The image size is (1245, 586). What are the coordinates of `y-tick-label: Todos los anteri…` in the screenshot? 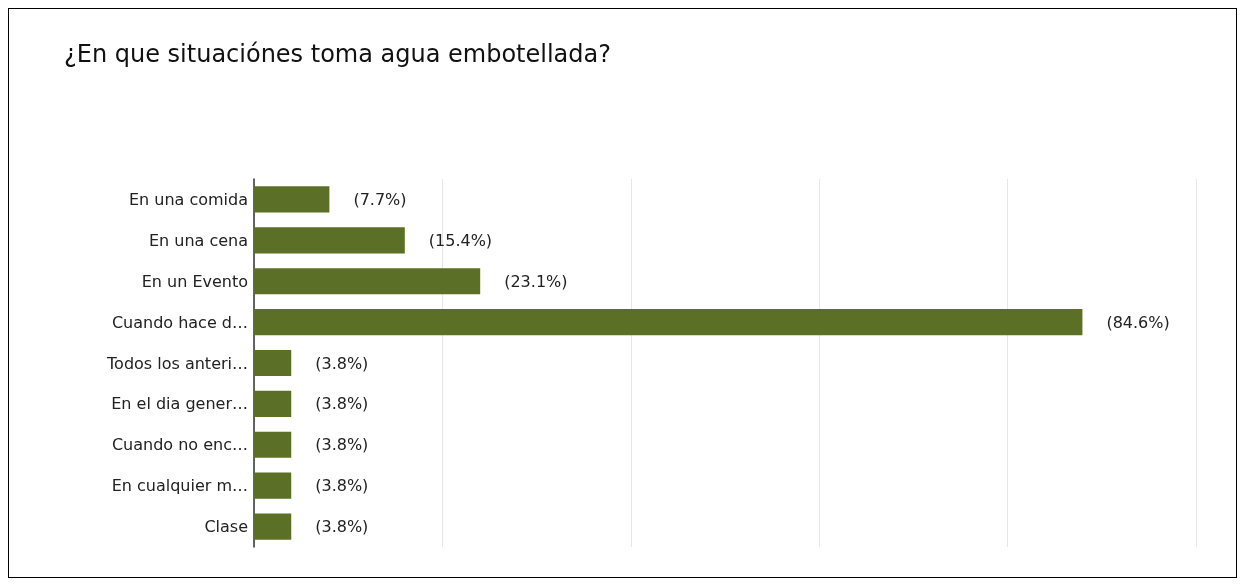 It's located at (177, 363).